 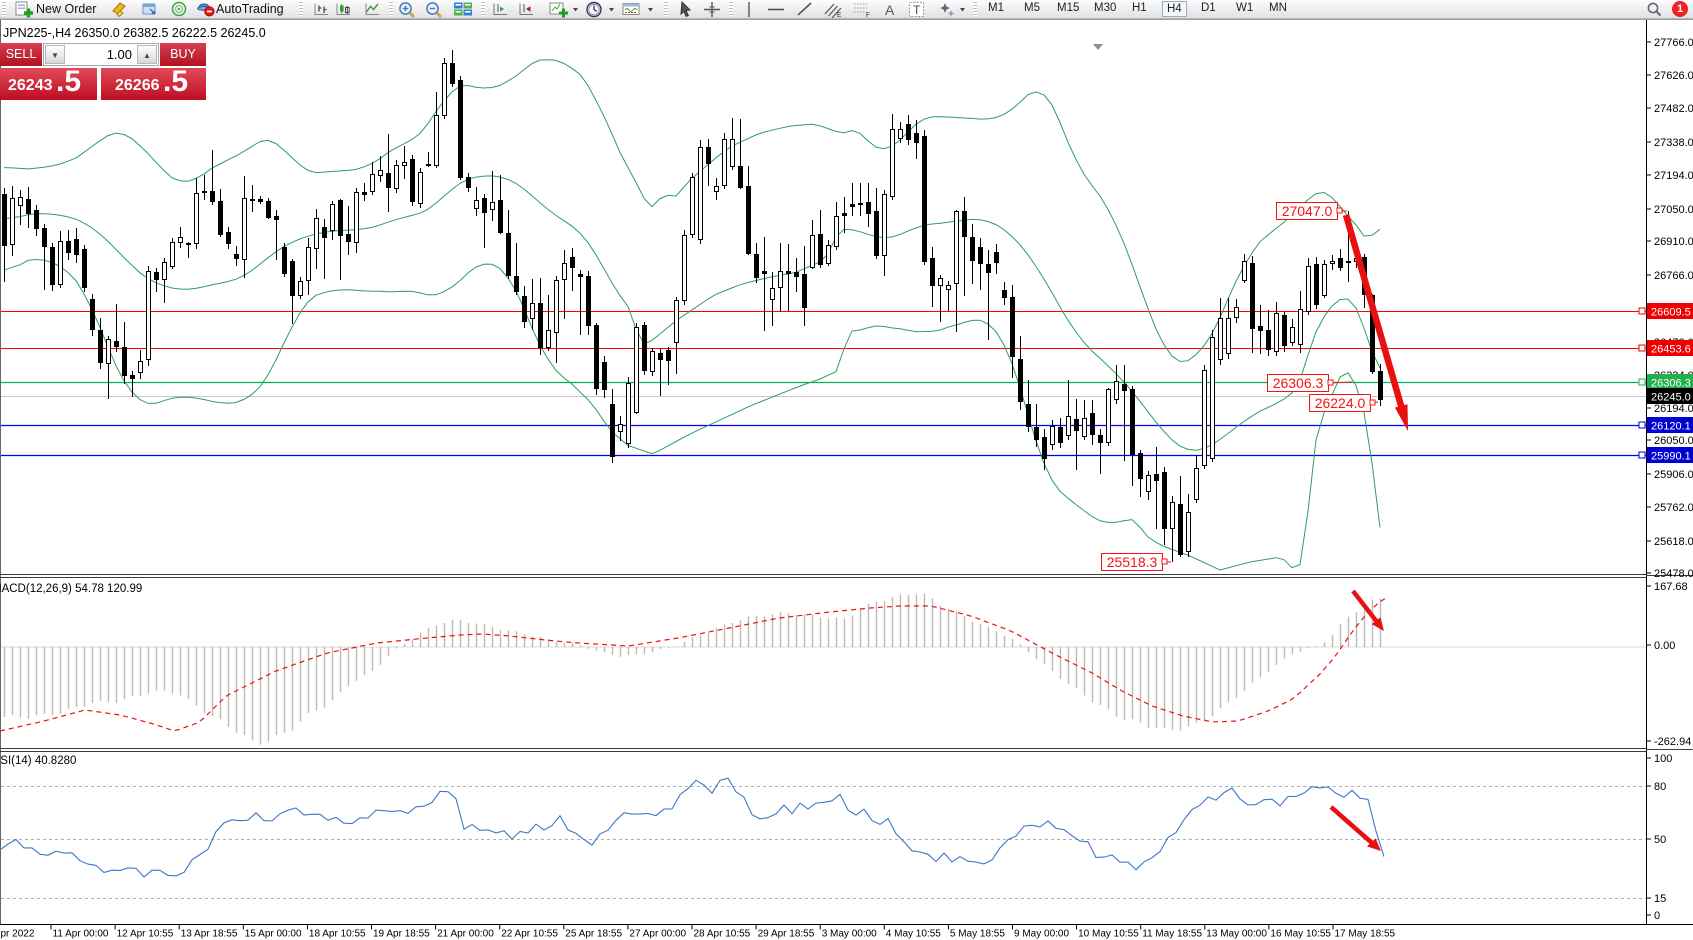 What do you see at coordinates (1300, 934) in the screenshot?
I see `svg-text: 16 May 10:55` at bounding box center [1300, 934].